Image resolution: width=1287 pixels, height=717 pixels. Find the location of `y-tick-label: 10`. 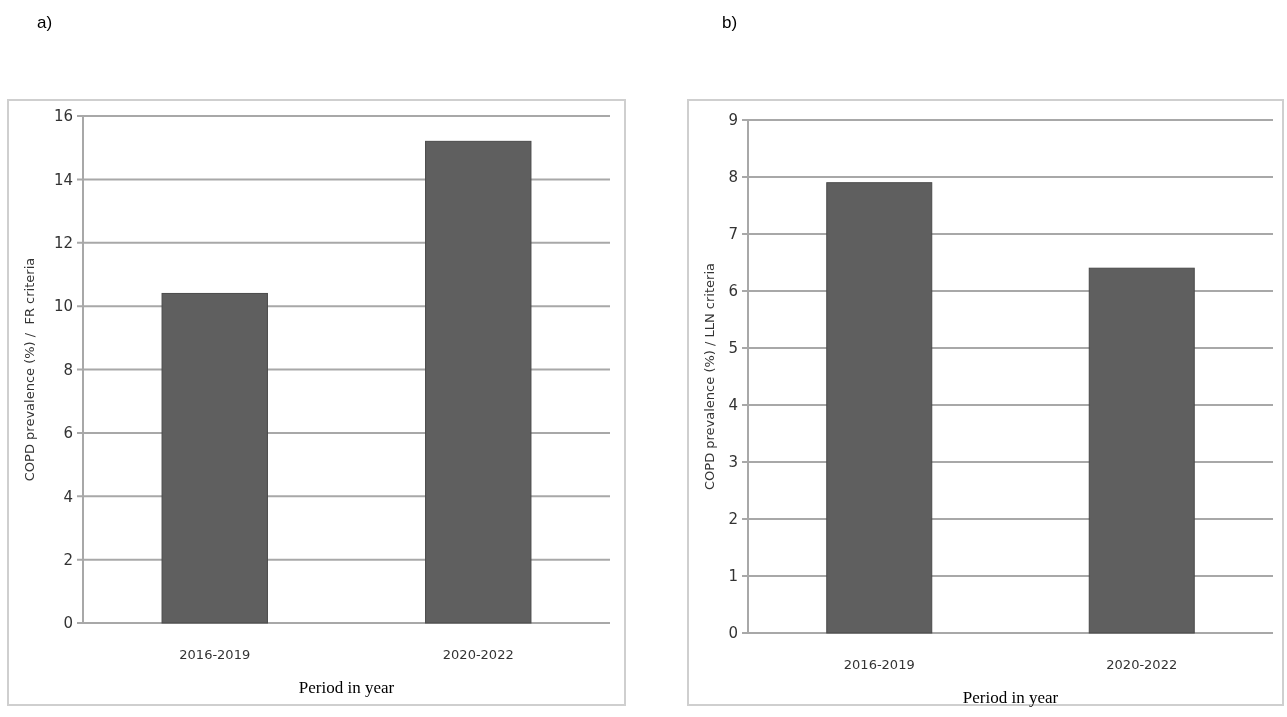

y-tick-label: 10 is located at coordinates (63, 306).